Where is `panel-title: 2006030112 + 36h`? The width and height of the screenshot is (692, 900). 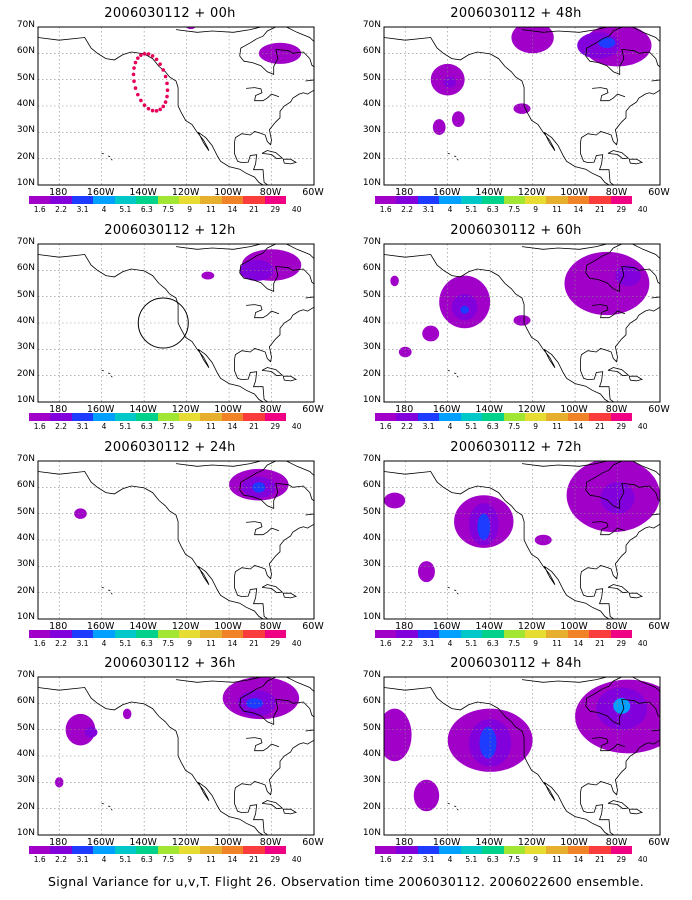
panel-title: 2006030112 + 36h is located at coordinates (170, 663).